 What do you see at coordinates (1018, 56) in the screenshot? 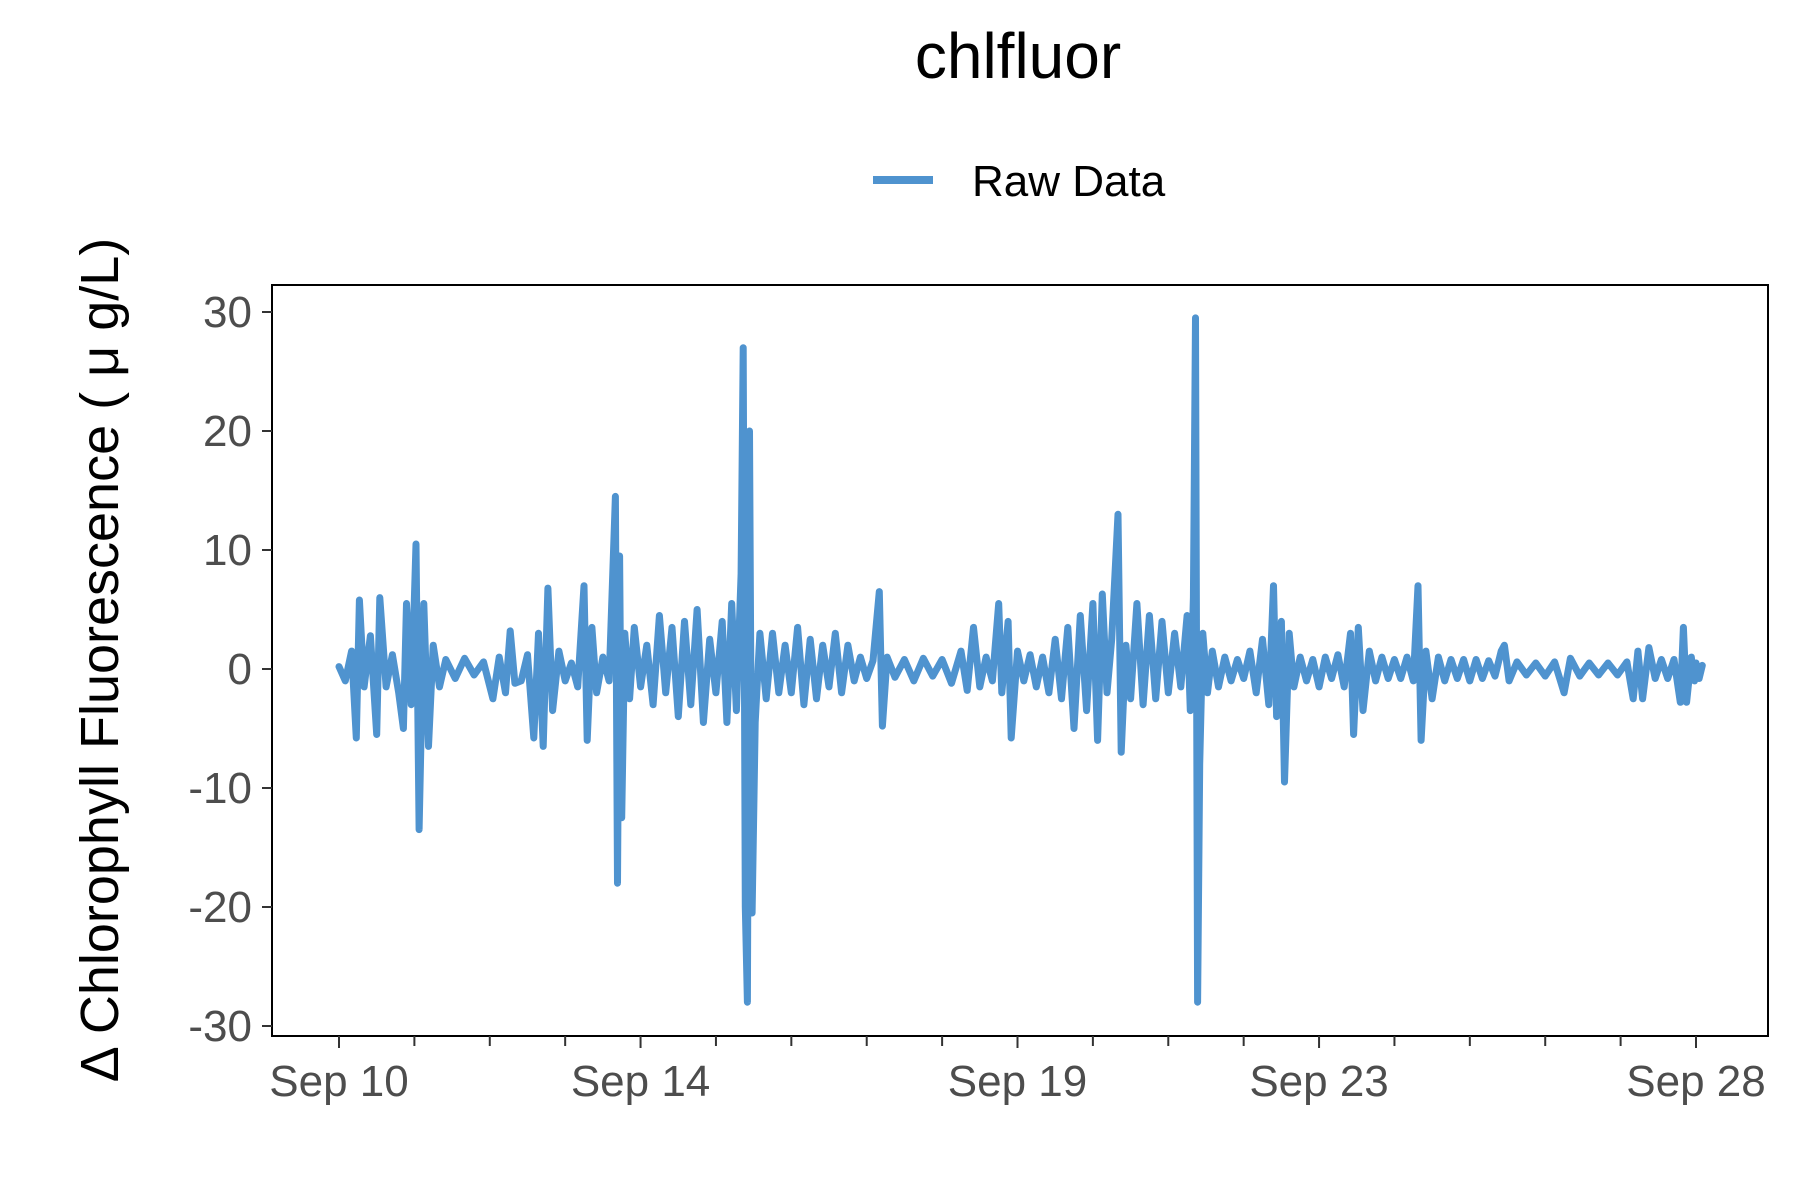
I see `chart-title: chlfluor` at bounding box center [1018, 56].